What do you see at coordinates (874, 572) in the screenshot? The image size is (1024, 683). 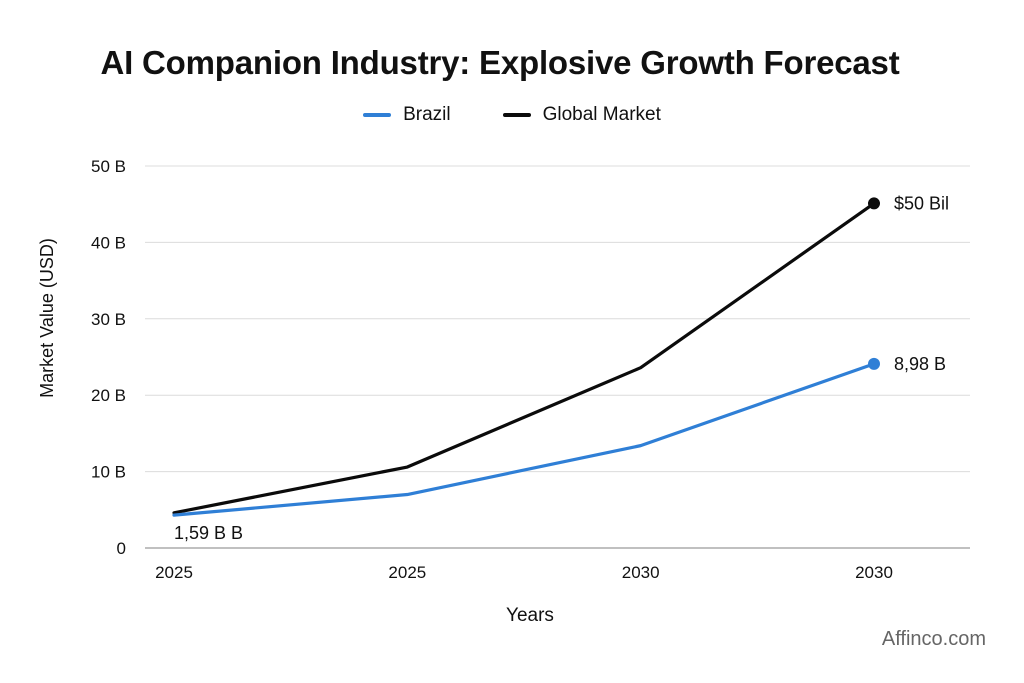 I see `x-tick-label-3: 2030` at bounding box center [874, 572].